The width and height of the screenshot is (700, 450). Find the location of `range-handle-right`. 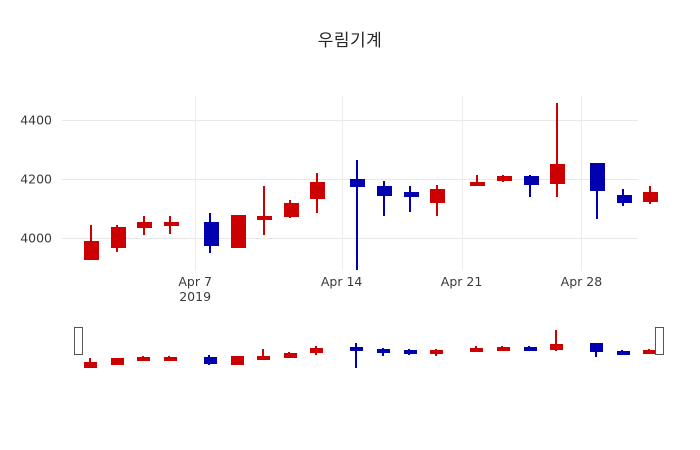

range-handle-right is located at coordinates (660, 341).